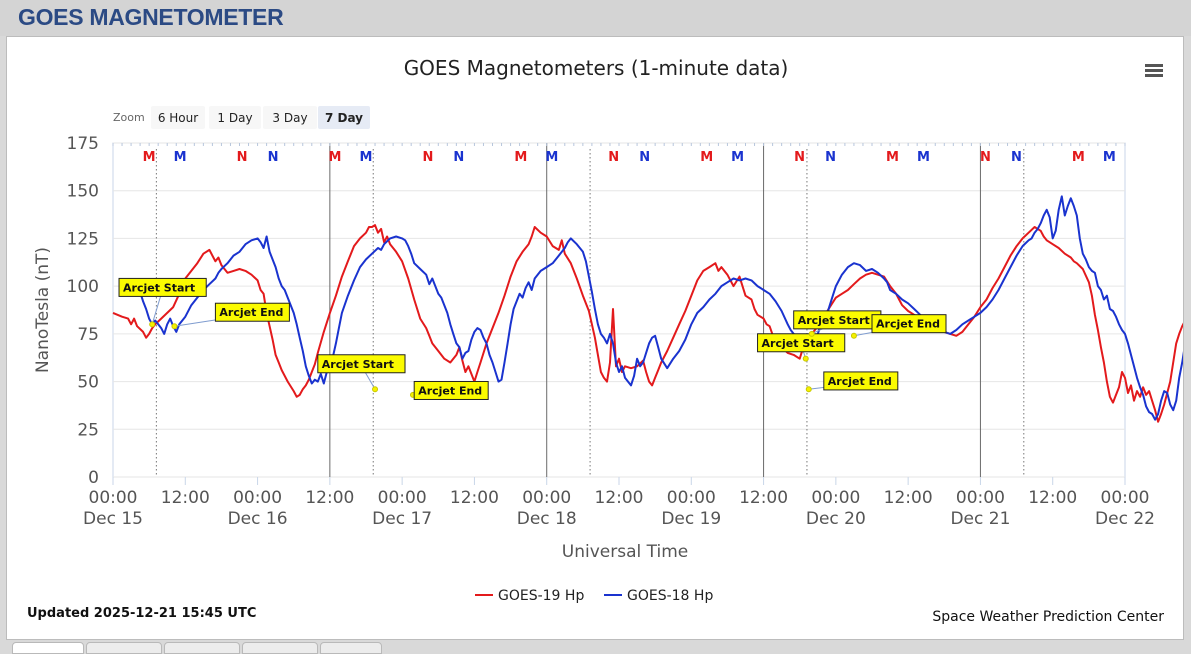 This screenshot has width=1191, height=654. What do you see at coordinates (594, 596) in the screenshot?
I see `legend: GOES-19 Hp GOES-18 Hp` at bounding box center [594, 596].